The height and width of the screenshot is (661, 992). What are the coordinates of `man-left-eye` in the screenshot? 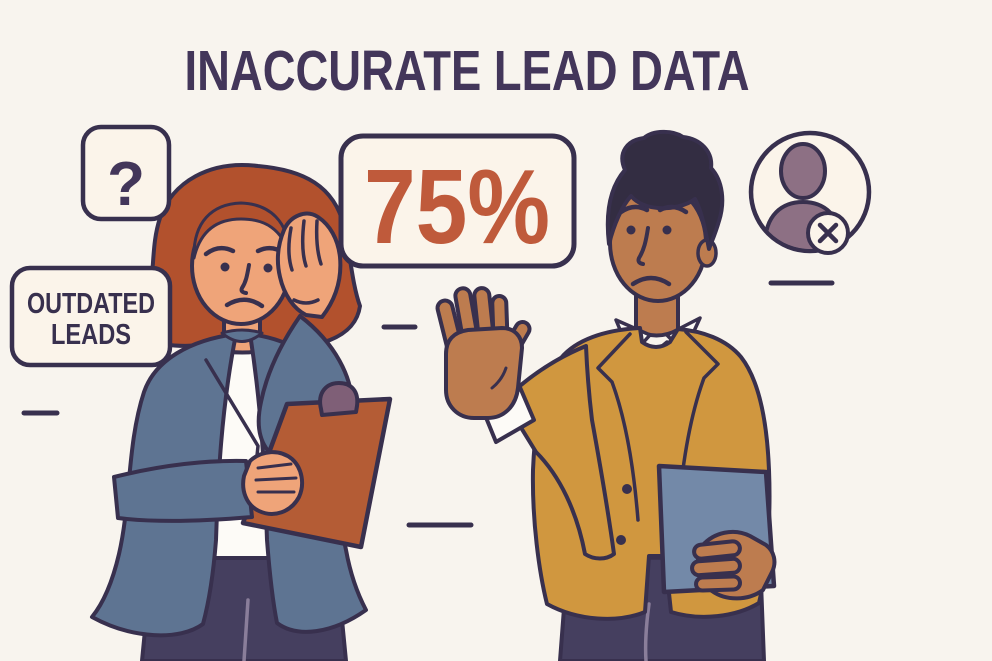 It's located at (631, 230).